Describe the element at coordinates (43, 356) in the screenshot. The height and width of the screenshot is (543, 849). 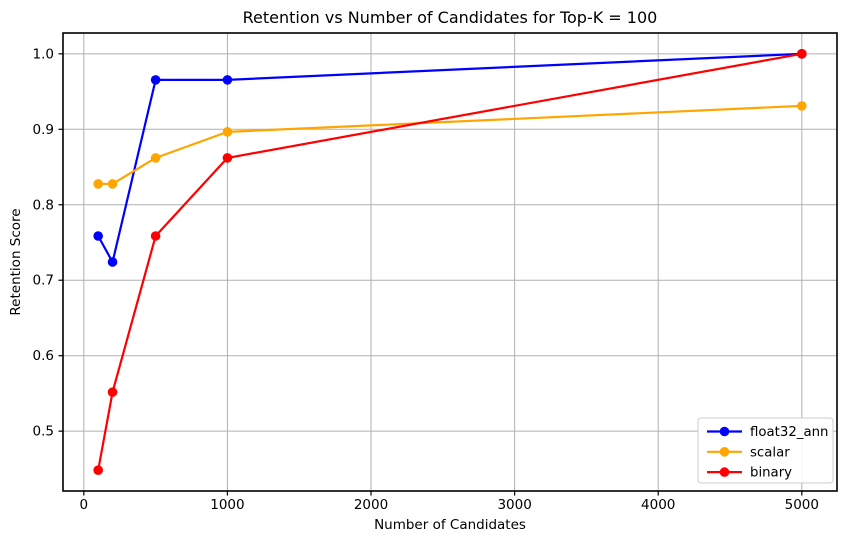
I see `y-tick-label: 0.6` at that location.